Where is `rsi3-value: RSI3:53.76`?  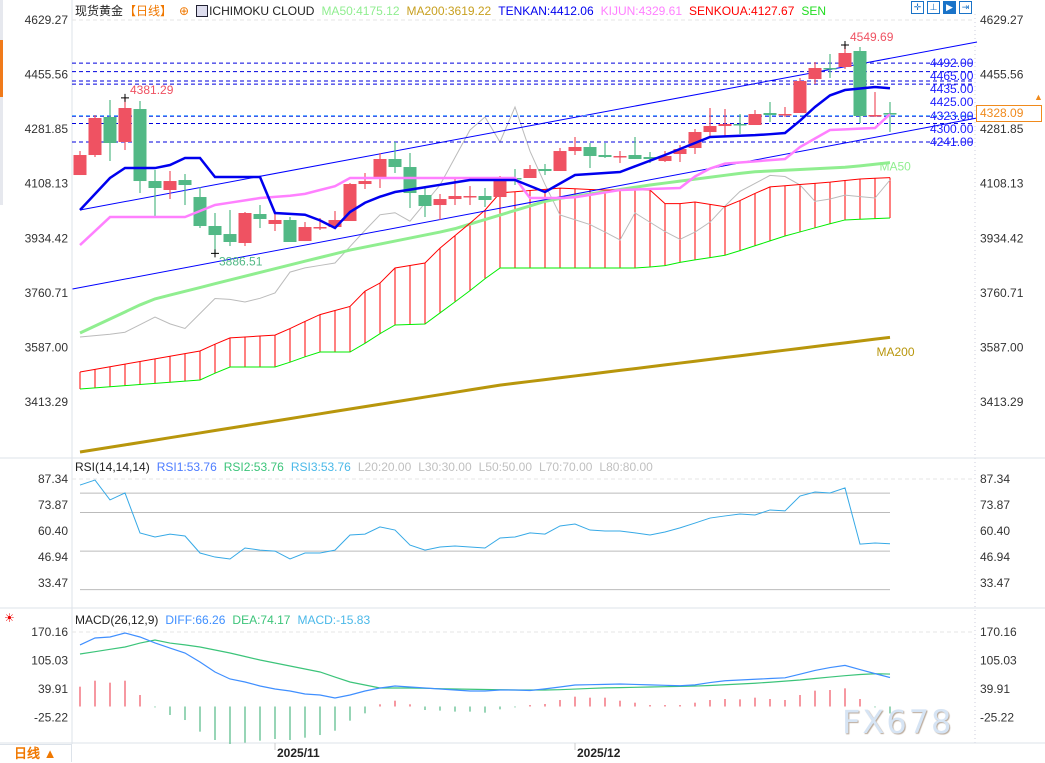
rsi3-value: RSI3:53.76 is located at coordinates (320, 467).